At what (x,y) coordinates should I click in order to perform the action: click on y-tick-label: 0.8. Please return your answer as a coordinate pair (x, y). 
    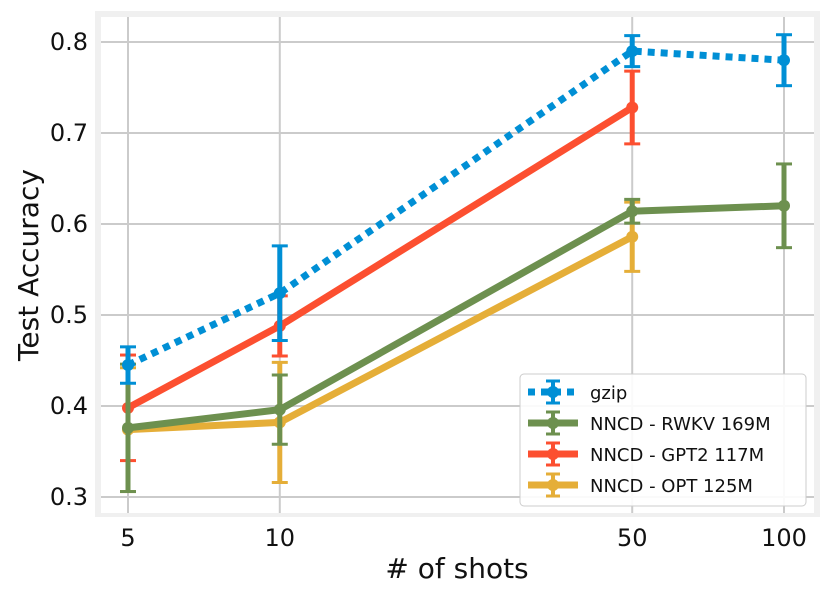
    Looking at the image, I should click on (69, 42).